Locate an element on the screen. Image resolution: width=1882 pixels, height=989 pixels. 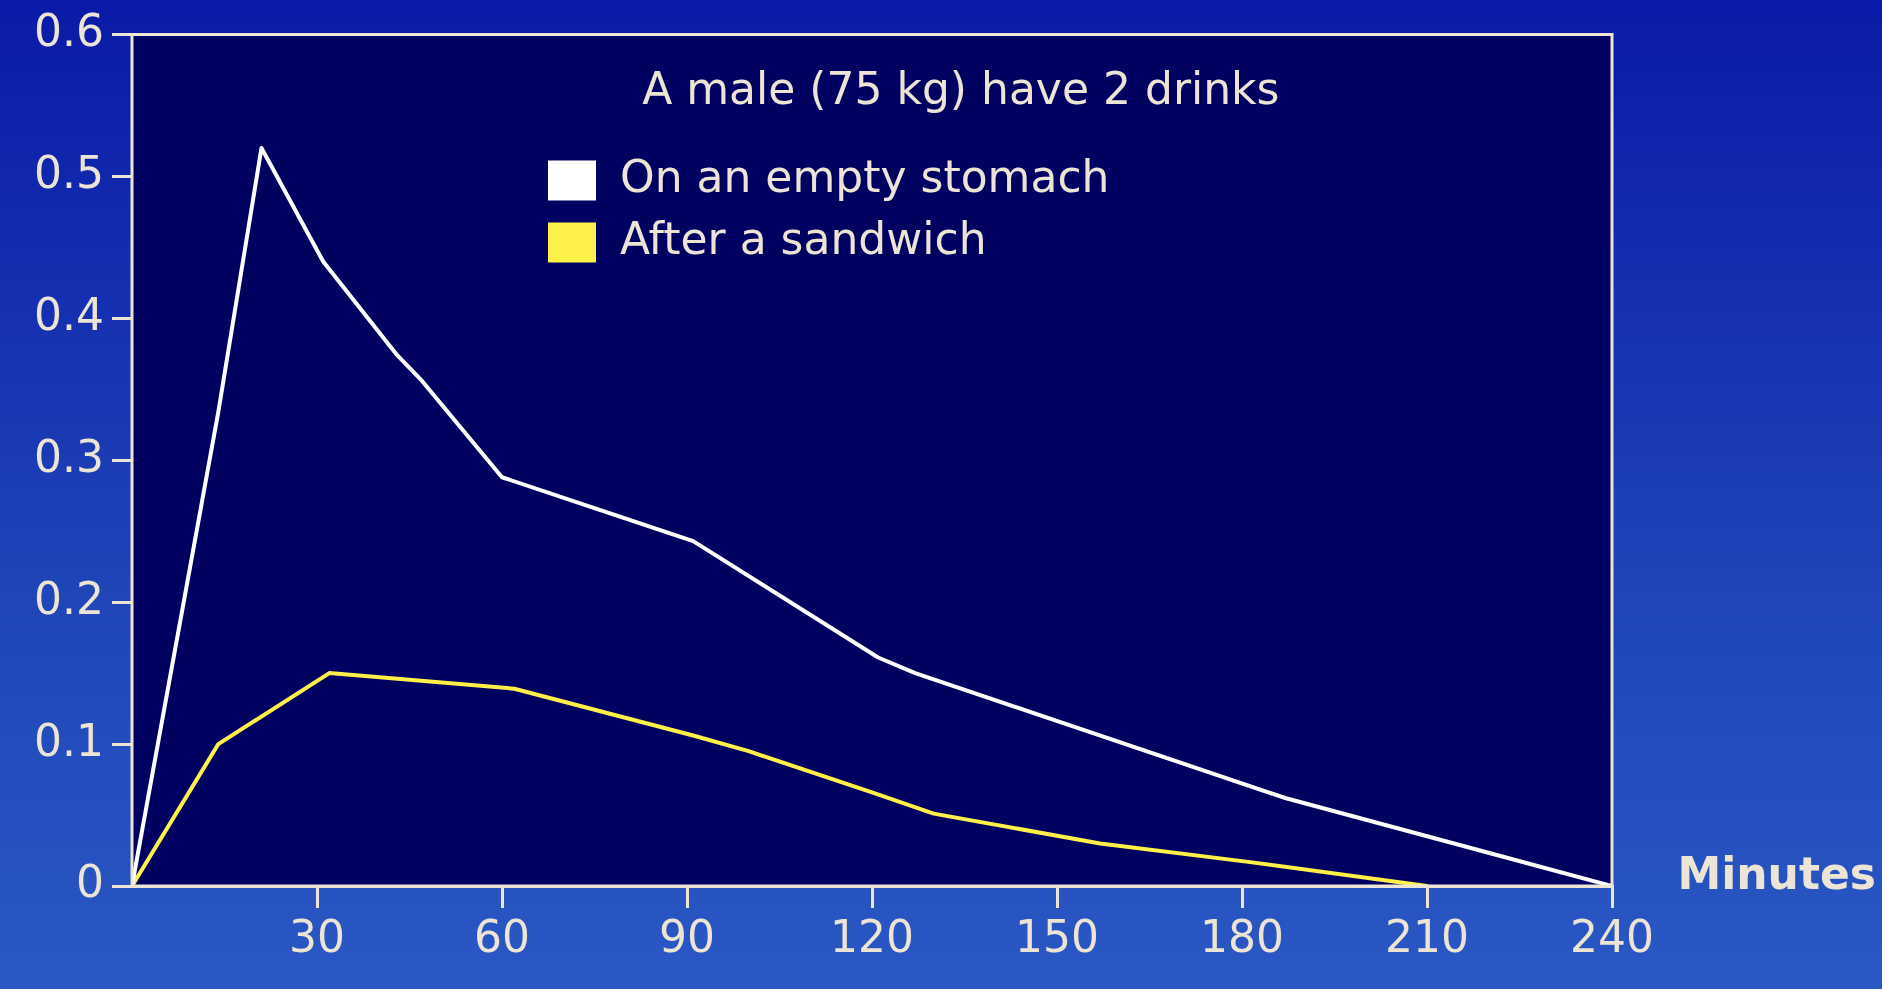
legend-label: On an empty stomach is located at coordinates (865, 176).